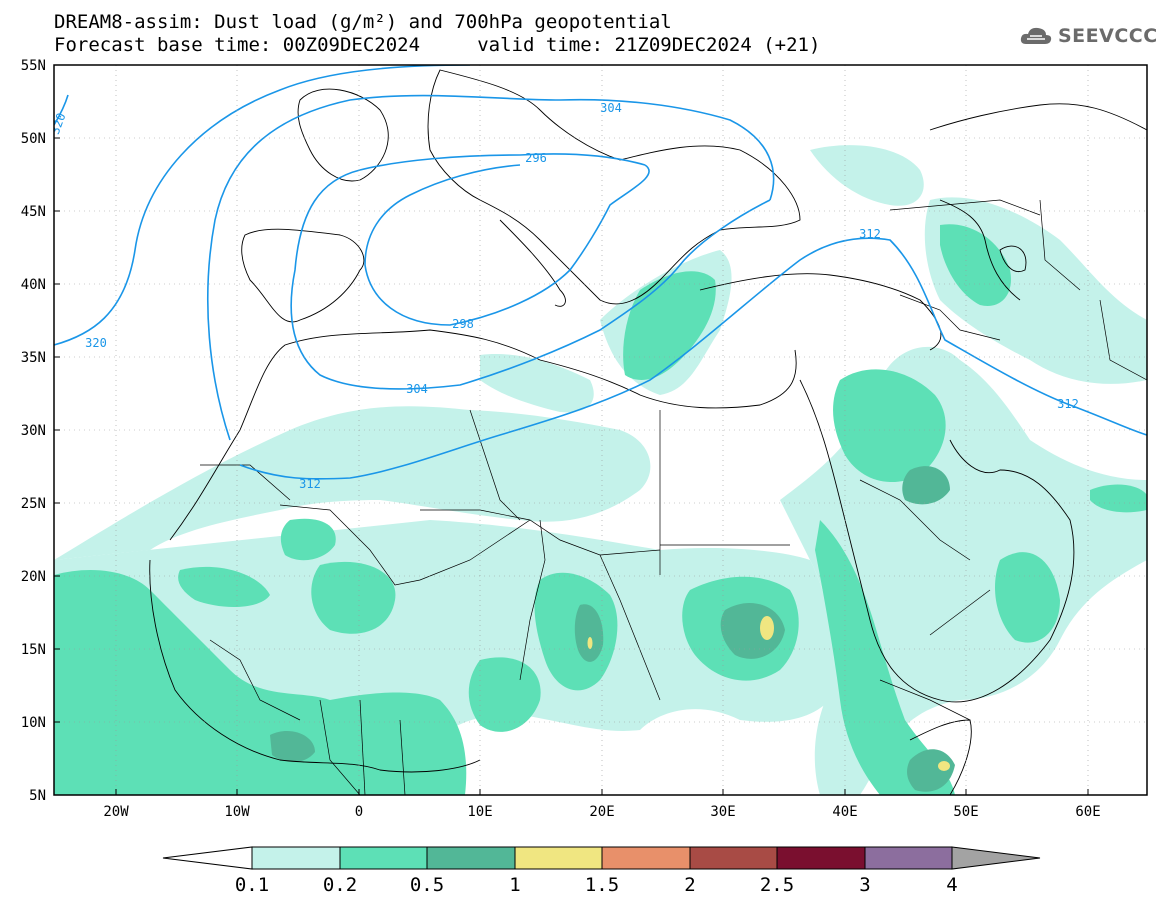 Image resolution: width=1165 pixels, height=907 pixels. What do you see at coordinates (689, 885) in the screenshot?
I see `colorbar-label: 2` at bounding box center [689, 885].